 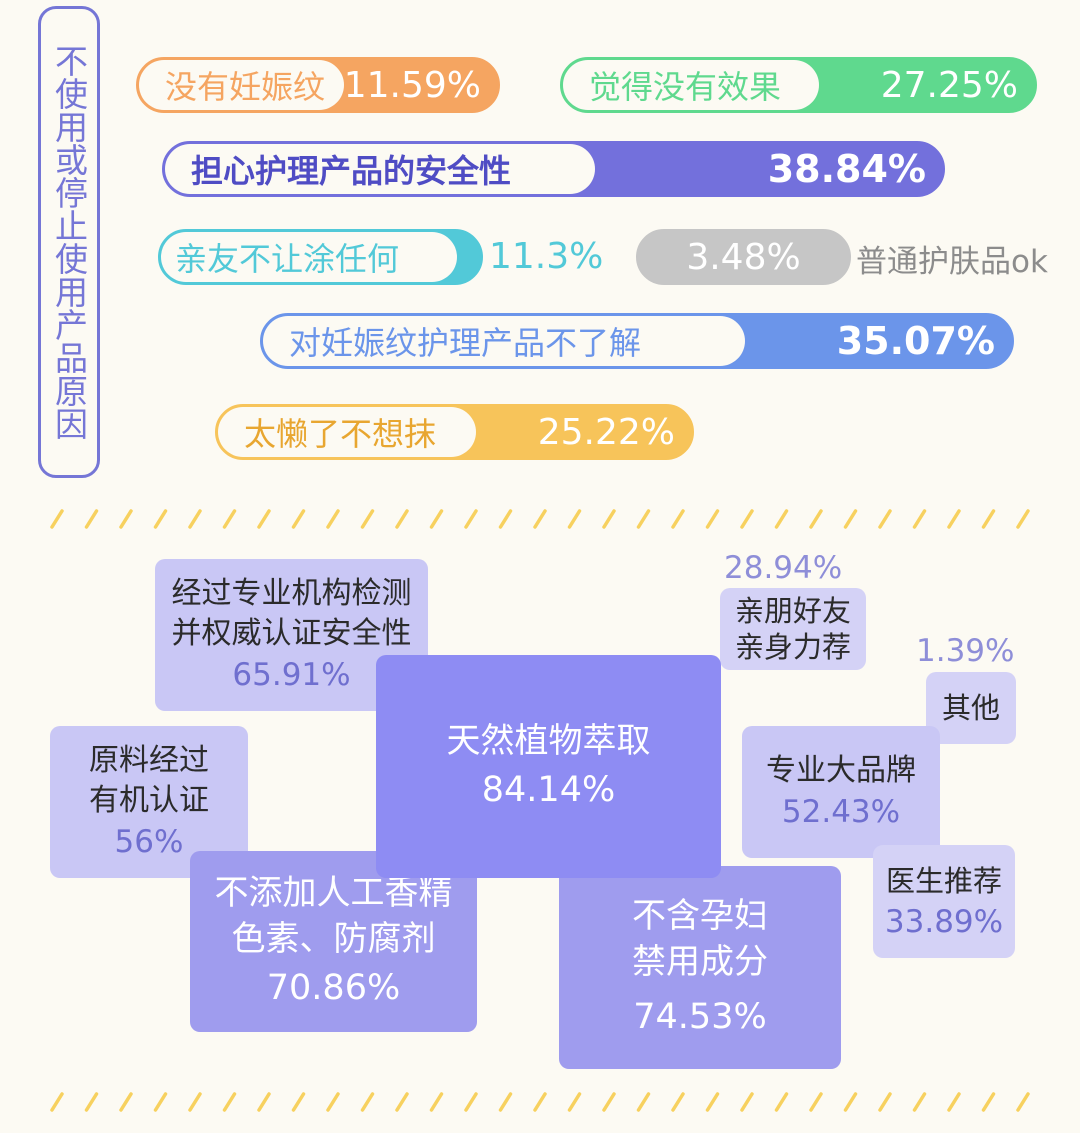 I want to click on factor-label: 亲朋好友 亲身力荐, so click(x=792, y=629).